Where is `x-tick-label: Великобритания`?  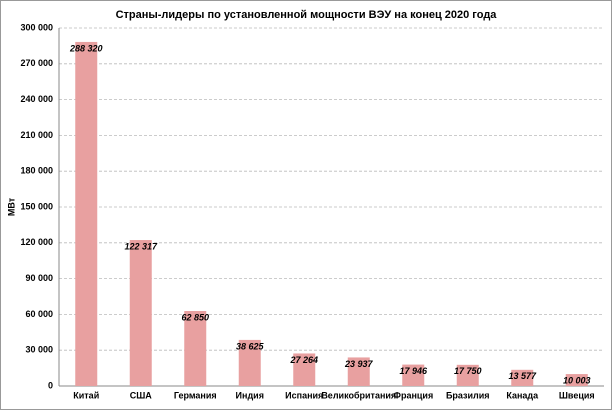 x-tick-label: Великобритания is located at coordinates (358, 395).